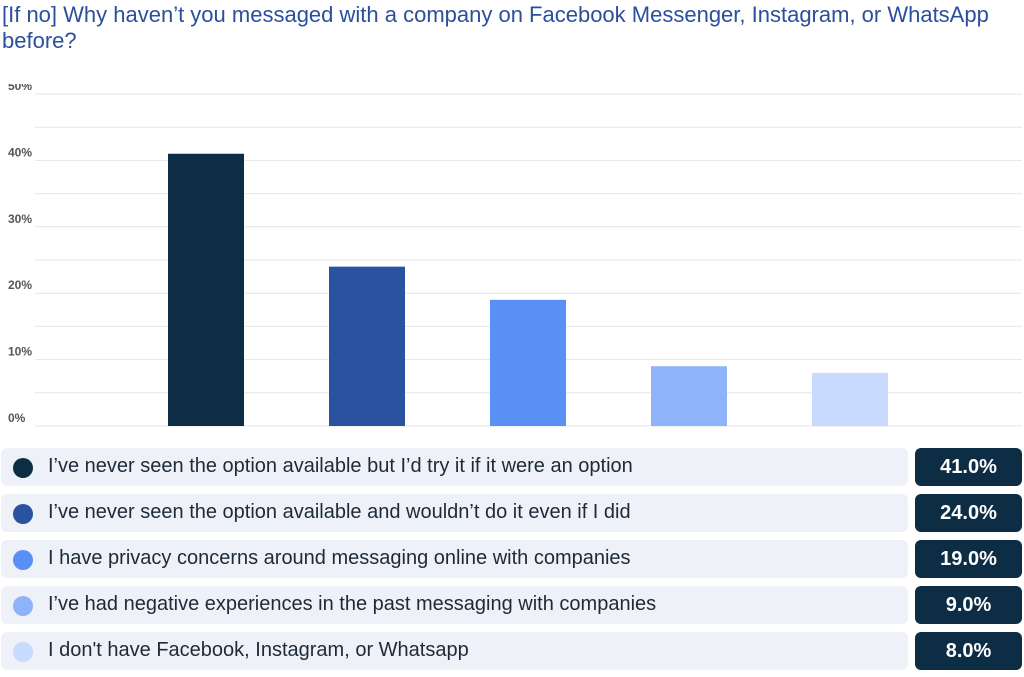  I want to click on value-label: 41.0%, so click(968, 467).